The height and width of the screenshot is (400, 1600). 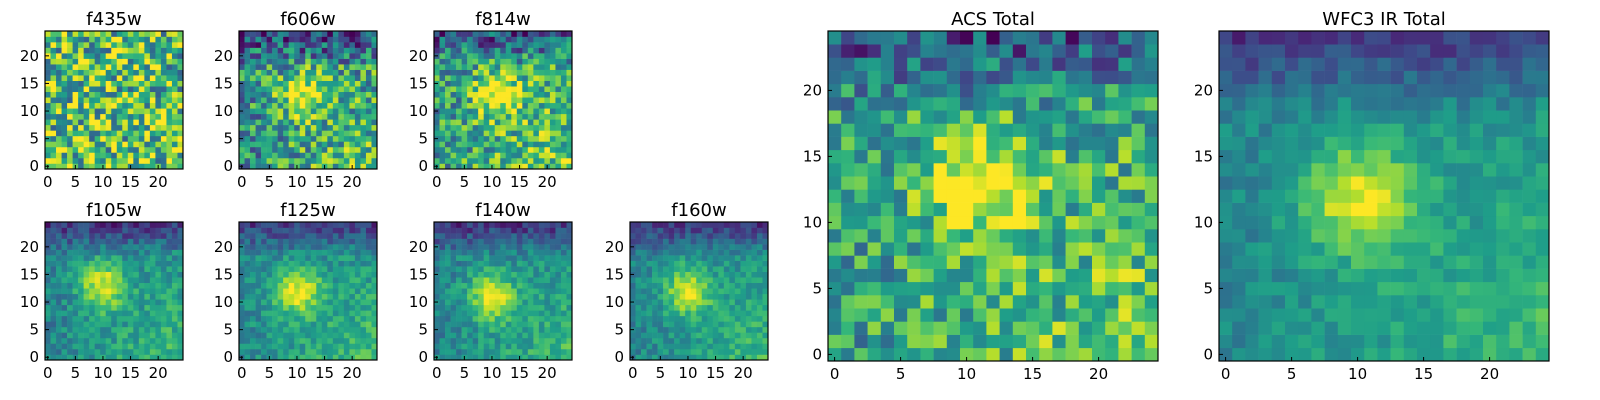 What do you see at coordinates (491, 373) in the screenshot?
I see `x-tick-label: 10` at bounding box center [491, 373].